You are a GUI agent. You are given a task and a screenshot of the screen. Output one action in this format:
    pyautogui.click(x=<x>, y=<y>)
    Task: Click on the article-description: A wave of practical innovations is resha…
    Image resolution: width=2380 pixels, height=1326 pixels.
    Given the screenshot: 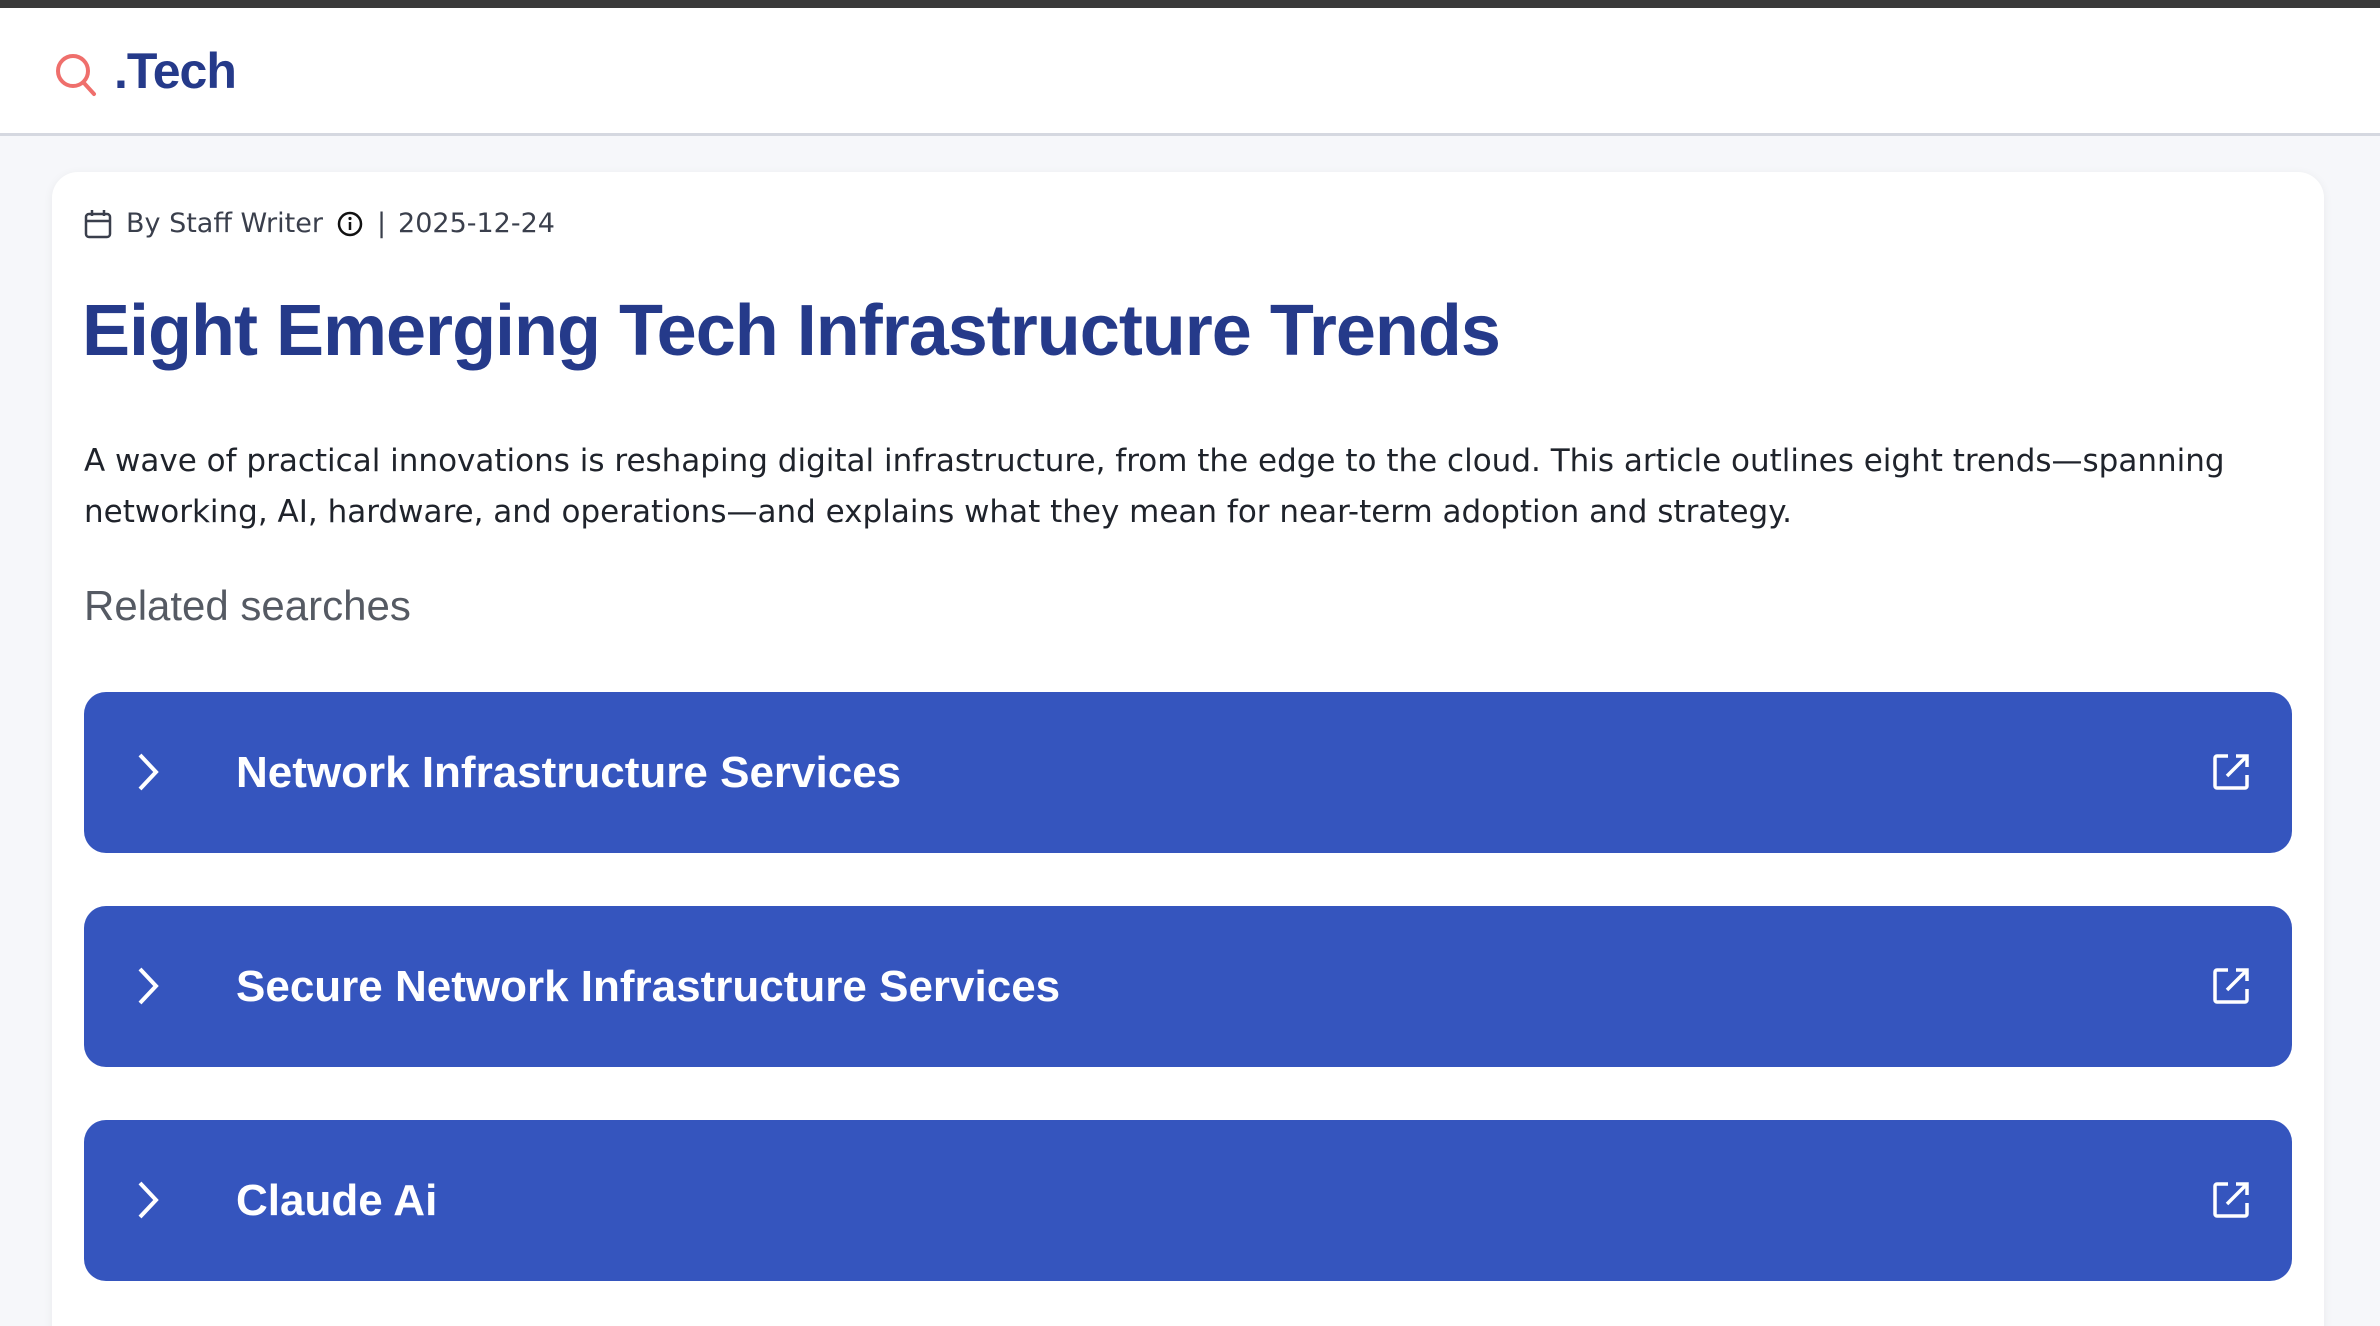 What is the action you would take?
    pyautogui.click(x=1154, y=486)
    